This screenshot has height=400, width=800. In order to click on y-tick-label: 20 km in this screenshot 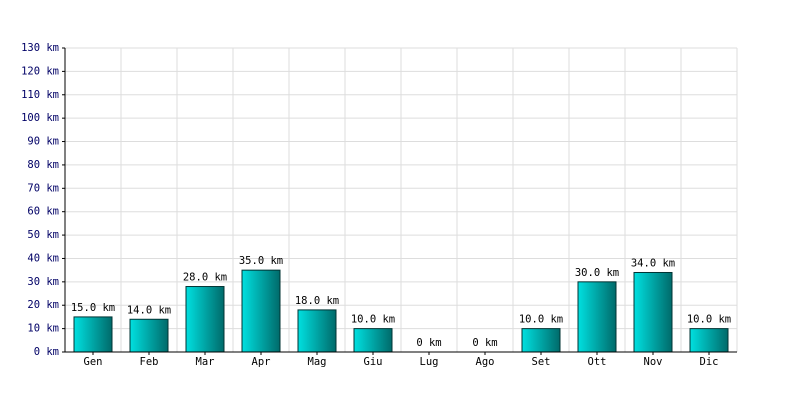, I will do `click(43, 305)`.